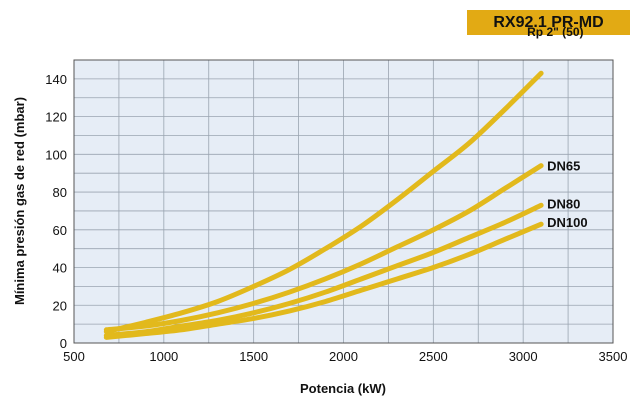 The width and height of the screenshot is (641, 405). What do you see at coordinates (56, 79) in the screenshot?
I see `y-tick-label: 140` at bounding box center [56, 79].